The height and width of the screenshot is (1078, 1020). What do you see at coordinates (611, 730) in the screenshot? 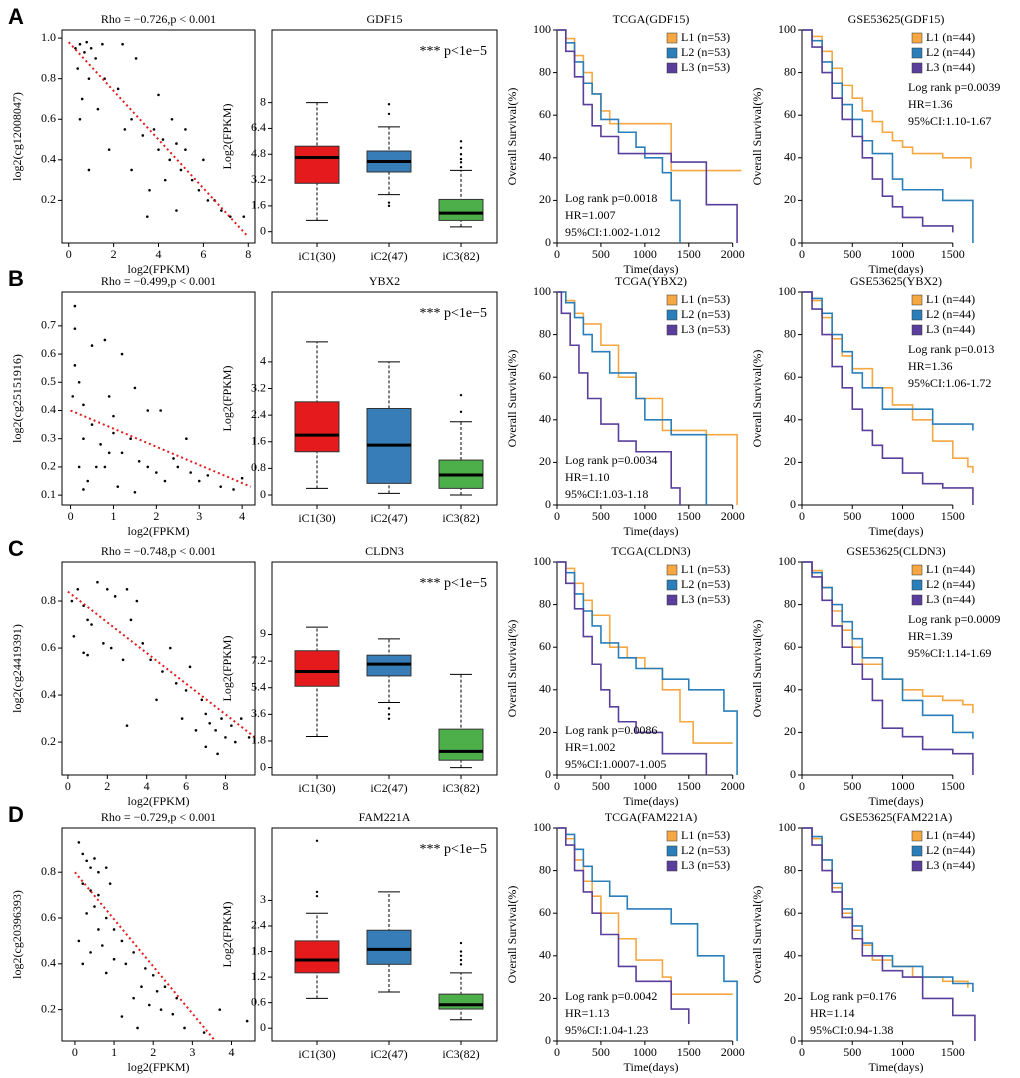
I see `stat-annotation: Log rank p=0.0086` at bounding box center [611, 730].